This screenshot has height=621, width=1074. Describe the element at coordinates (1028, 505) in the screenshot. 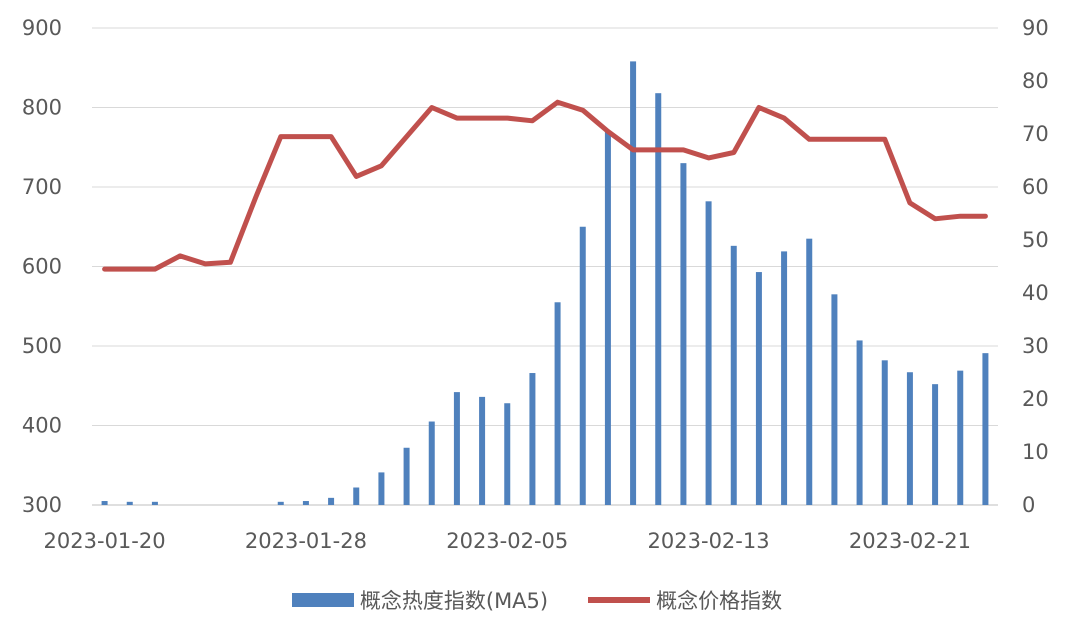

I see `right-tick-label: 0` at that location.